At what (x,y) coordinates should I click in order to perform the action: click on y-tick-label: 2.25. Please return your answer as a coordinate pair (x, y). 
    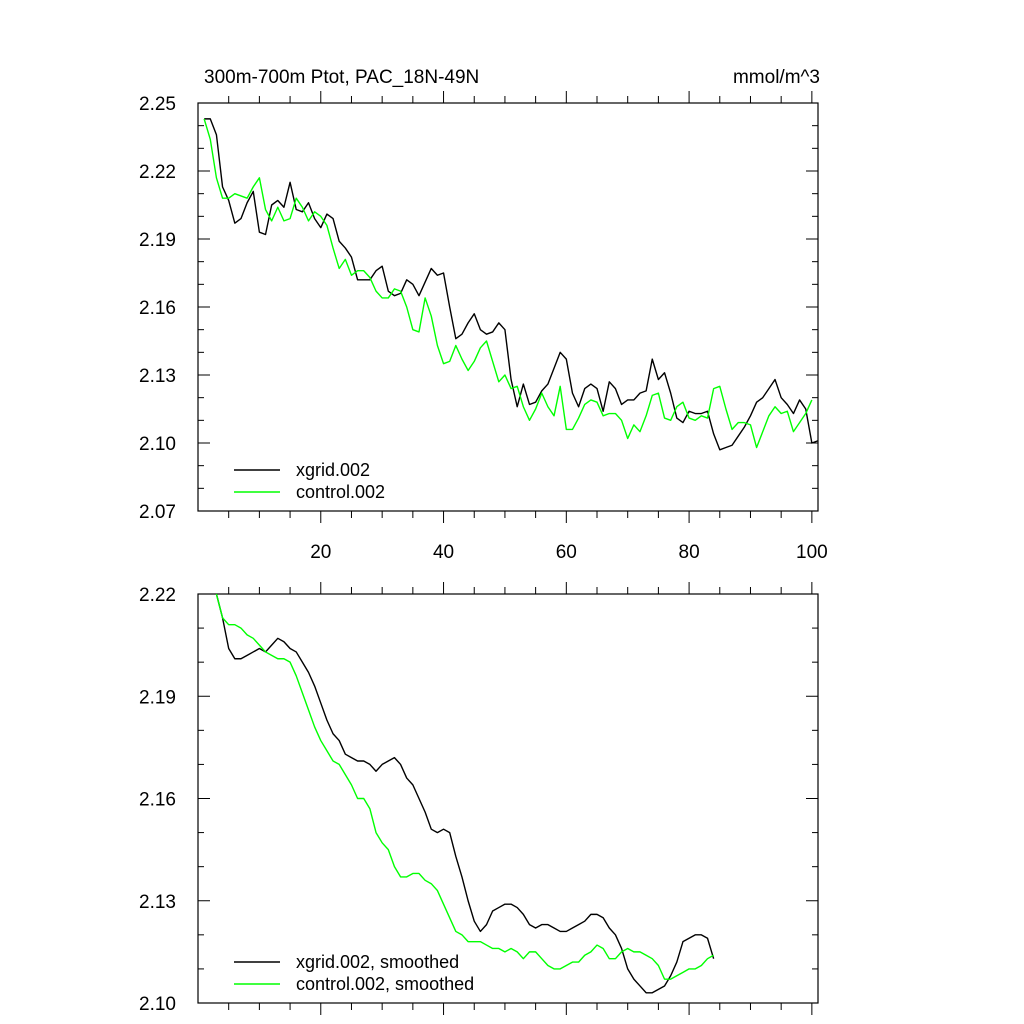
    Looking at the image, I should click on (157, 104).